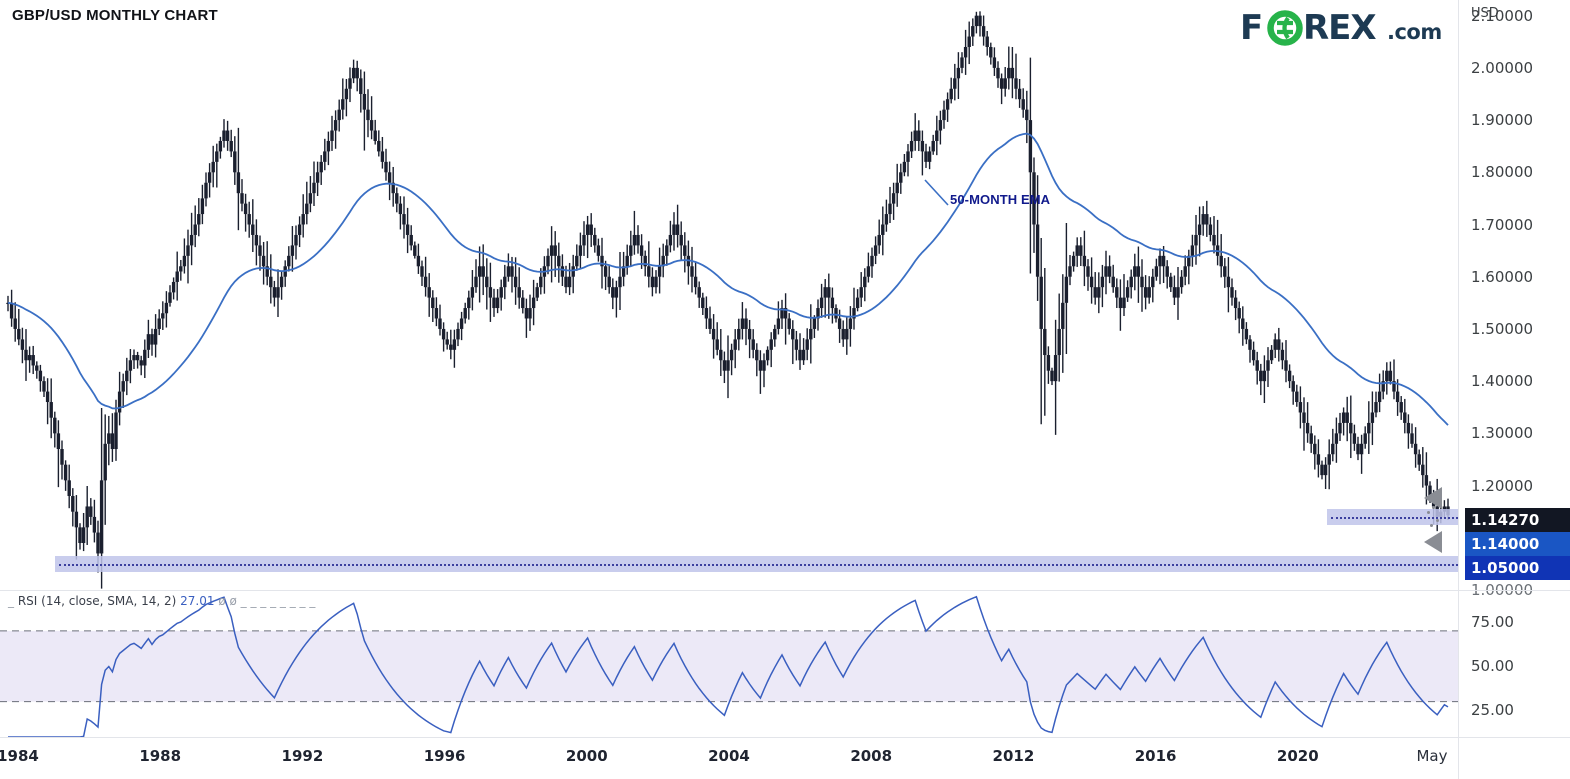  I want to click on time-tick-2004: 2004, so click(729, 756).